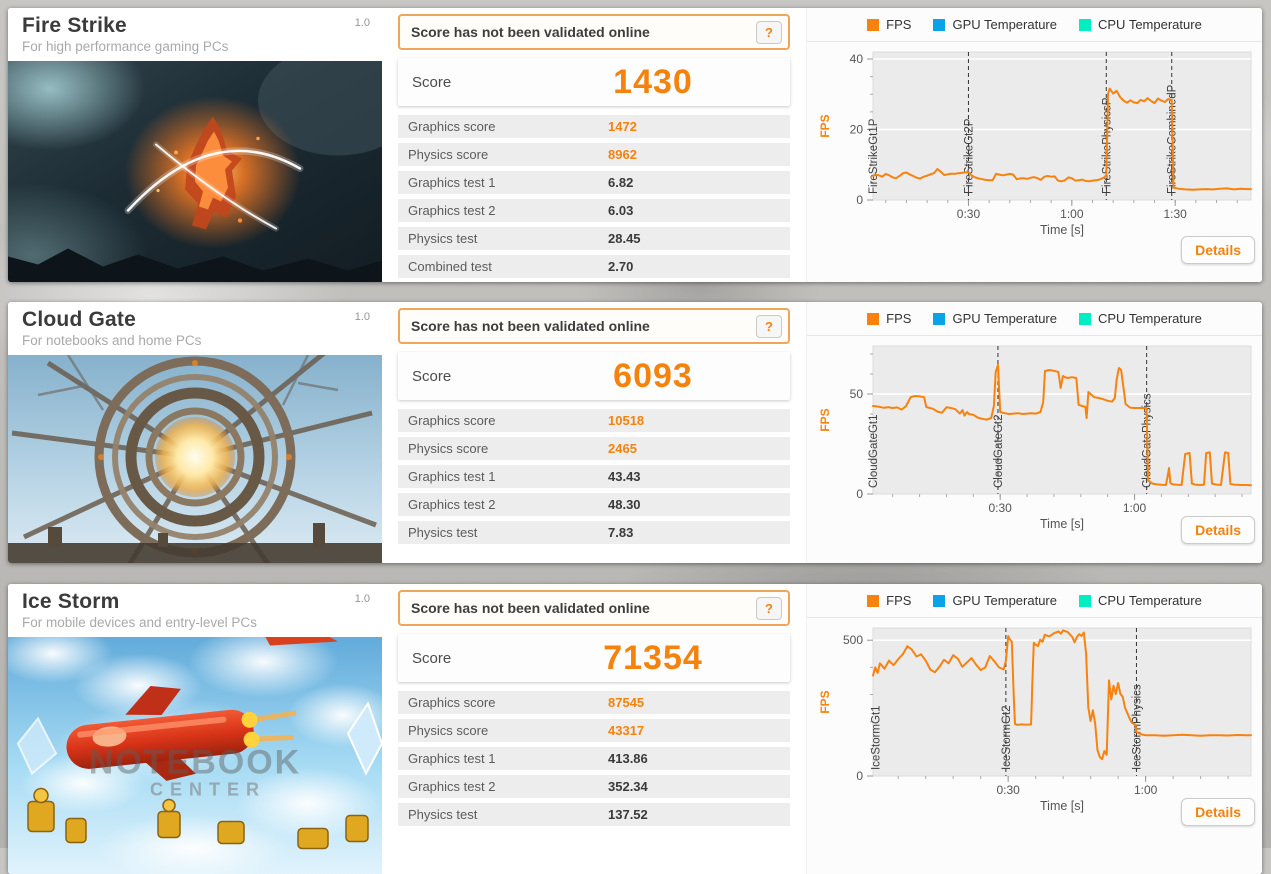  Describe the element at coordinates (626, 730) in the screenshot. I see `row-value: 43317` at that location.